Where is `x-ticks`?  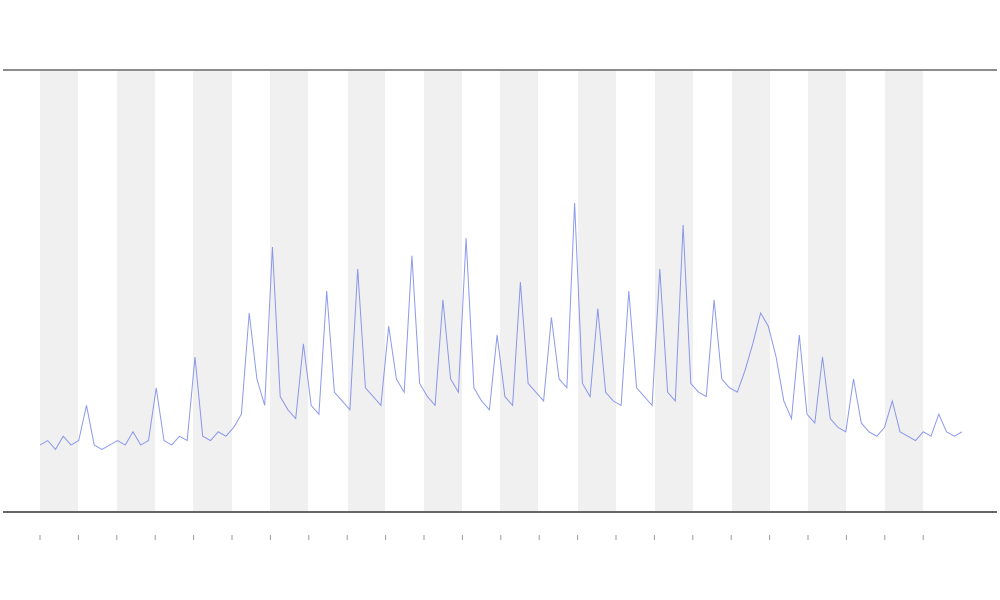 x-ticks is located at coordinates (481, 537).